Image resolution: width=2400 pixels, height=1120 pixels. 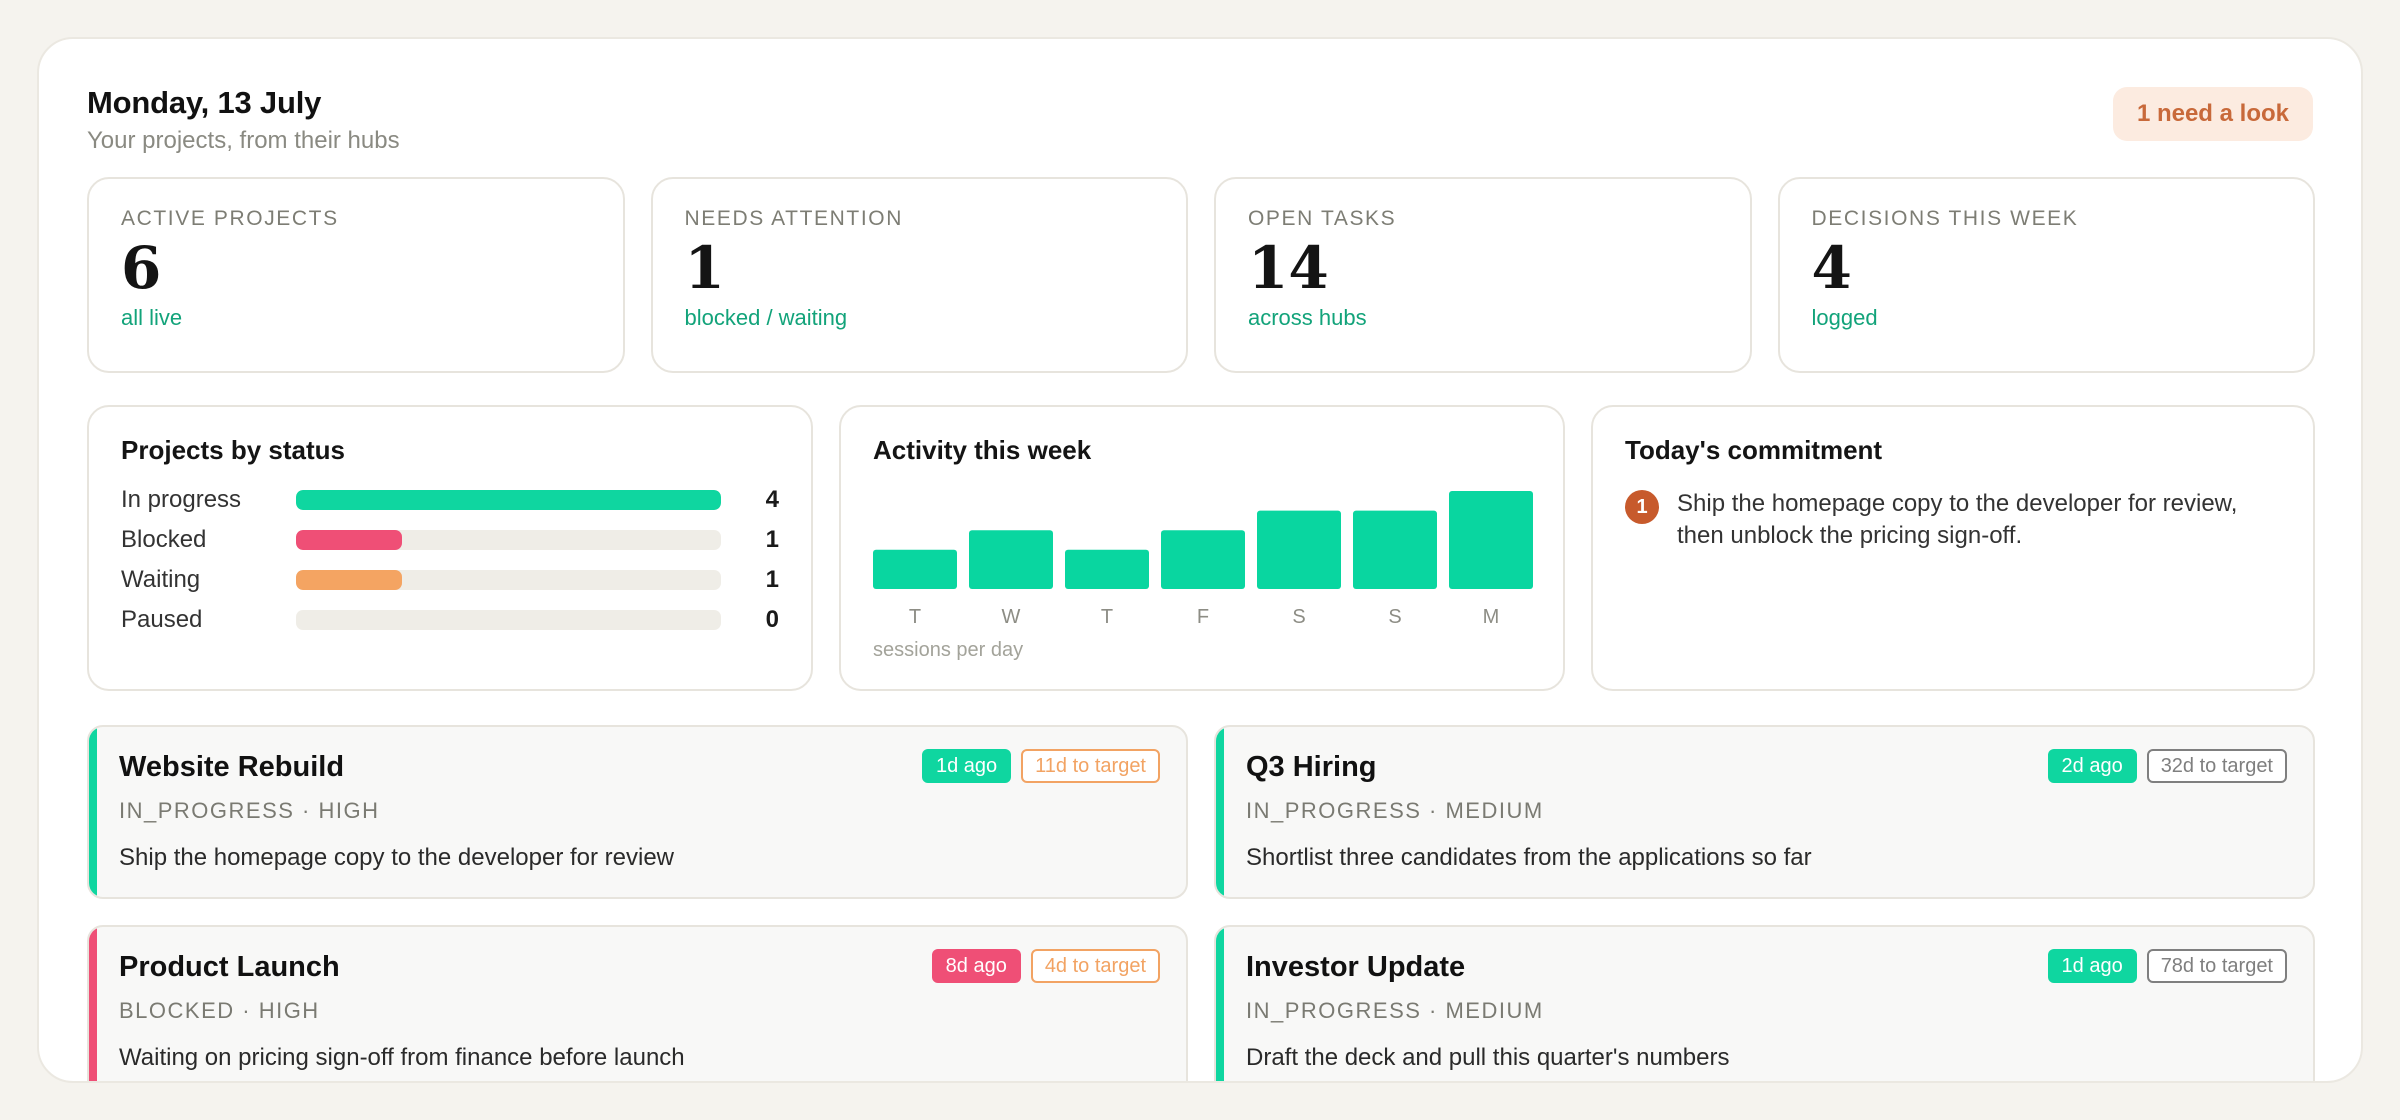 I want to click on panel-title: Today's commitment, so click(x=1754, y=450).